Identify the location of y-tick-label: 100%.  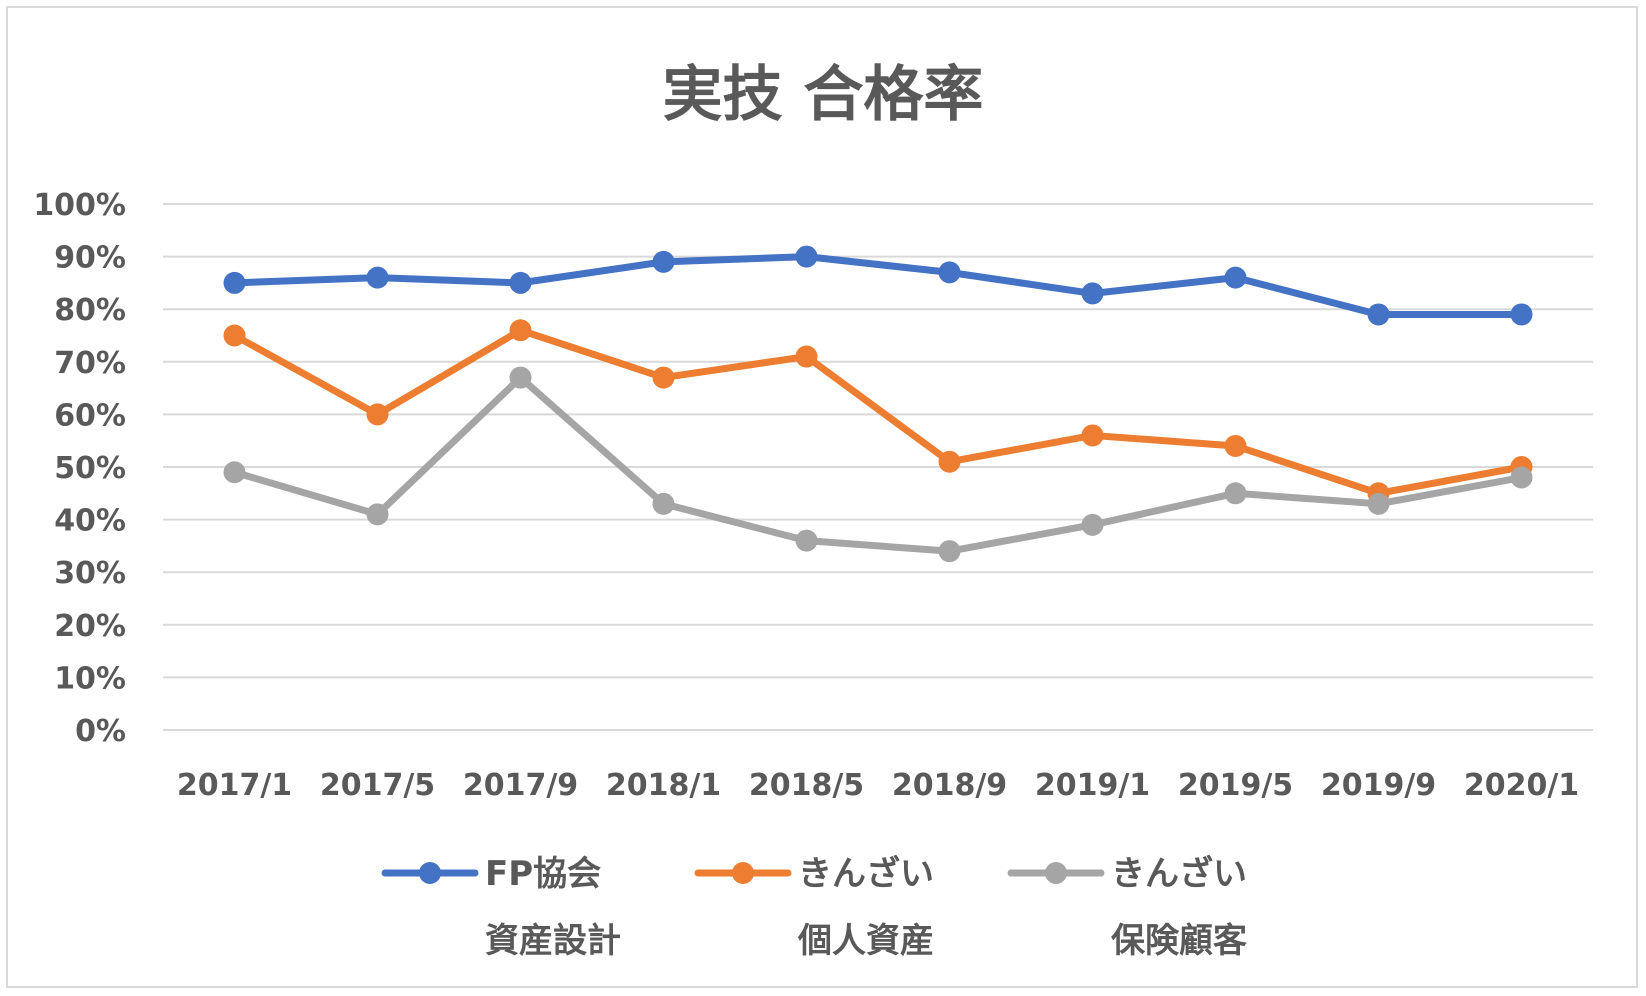
(79, 205).